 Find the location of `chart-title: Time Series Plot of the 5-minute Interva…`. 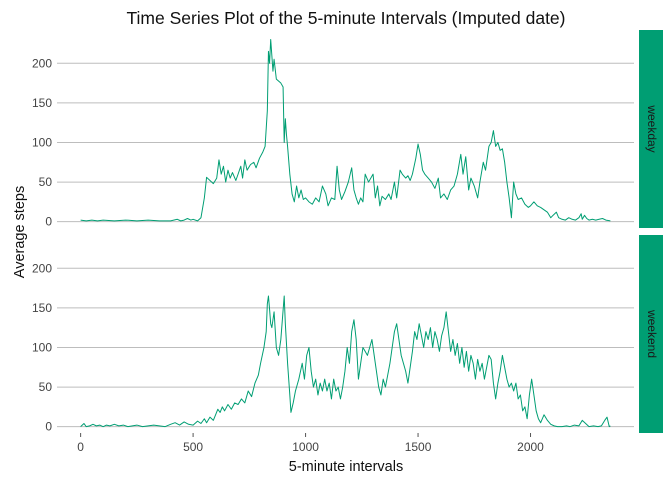

chart-title: Time Series Plot of the 5-minute Interva… is located at coordinates (346, 18).